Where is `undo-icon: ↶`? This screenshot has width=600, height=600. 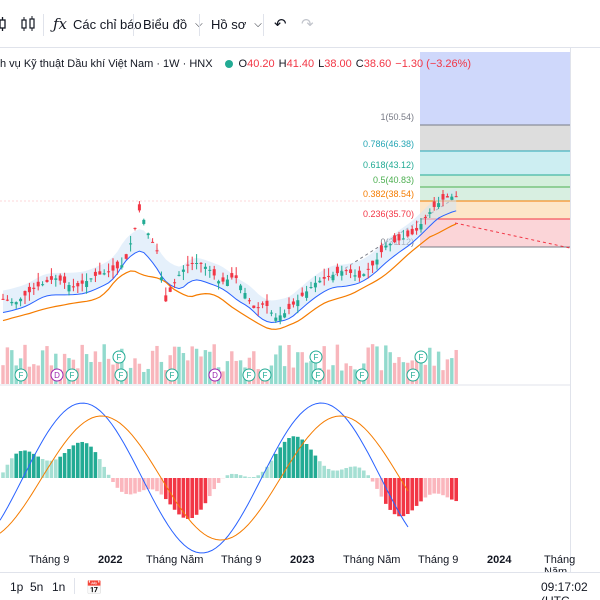
undo-icon: ↶ is located at coordinates (280, 24).